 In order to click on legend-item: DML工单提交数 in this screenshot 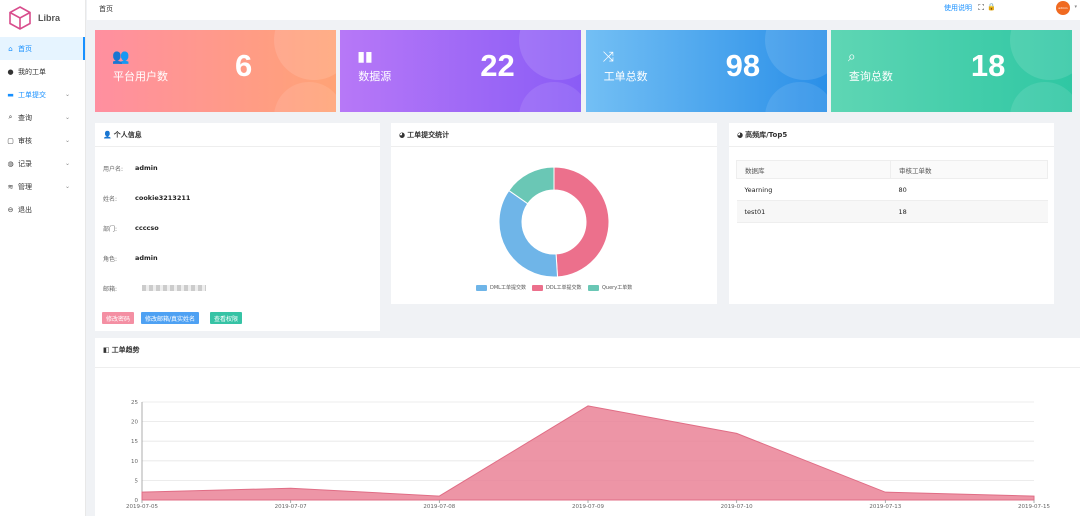, I will do `click(501, 287)`.